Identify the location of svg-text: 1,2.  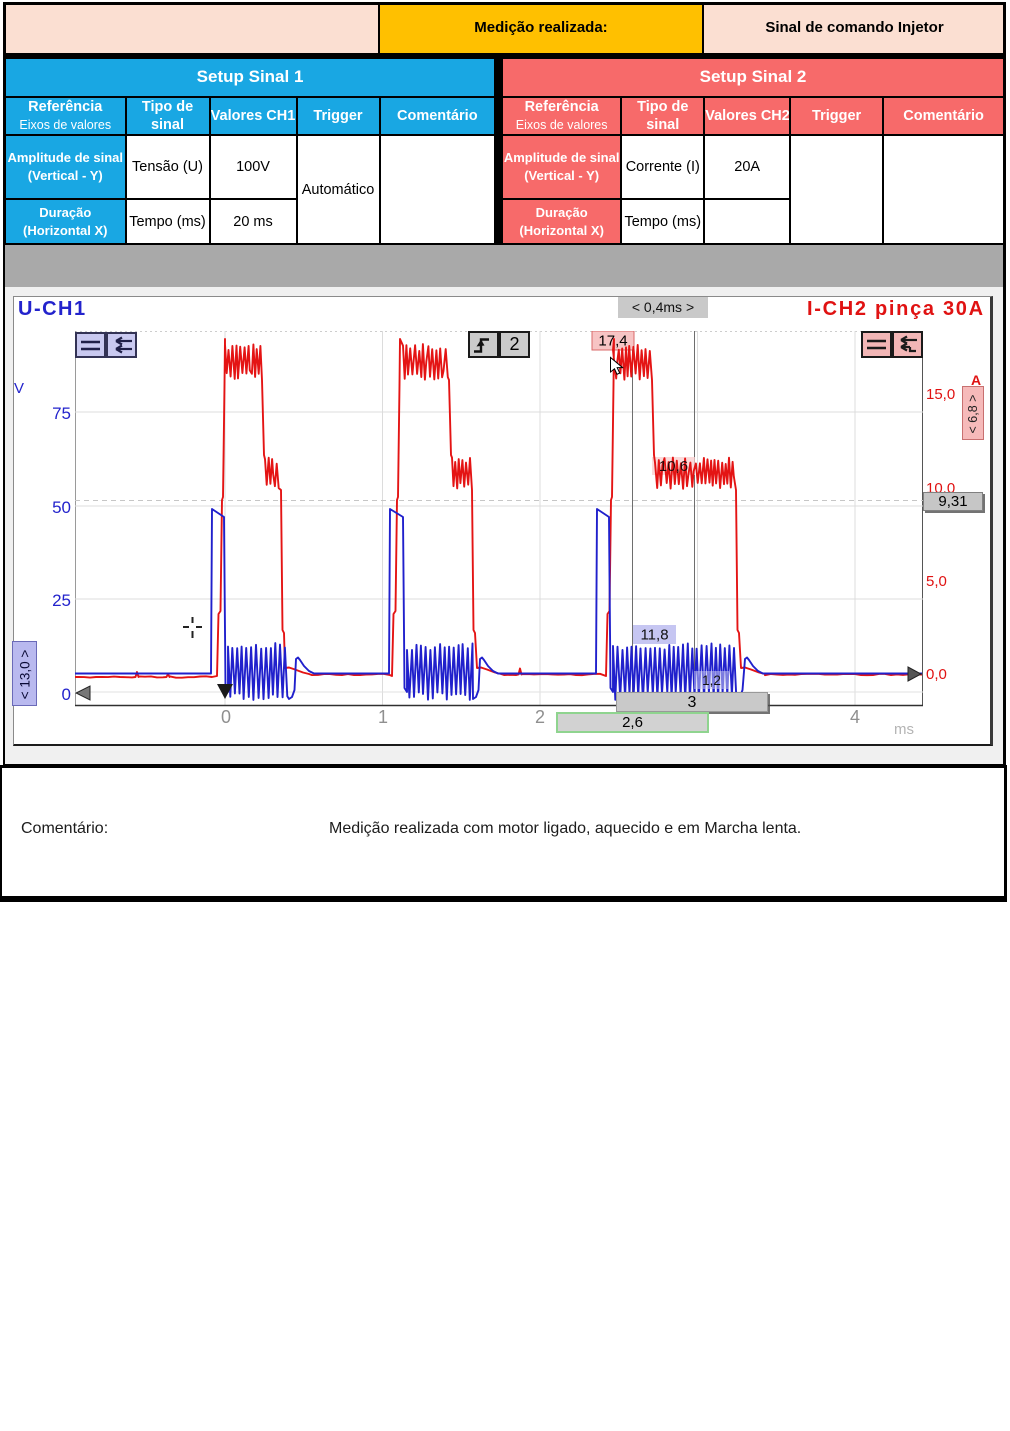
(711, 680).